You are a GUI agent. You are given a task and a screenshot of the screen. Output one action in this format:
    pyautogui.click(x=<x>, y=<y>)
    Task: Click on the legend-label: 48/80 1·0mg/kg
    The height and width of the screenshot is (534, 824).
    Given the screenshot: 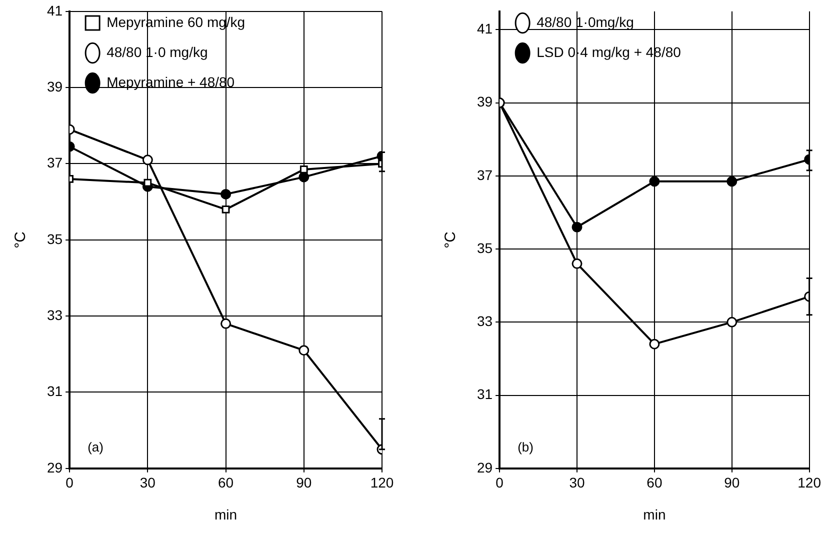 What is the action you would take?
    pyautogui.click(x=585, y=22)
    